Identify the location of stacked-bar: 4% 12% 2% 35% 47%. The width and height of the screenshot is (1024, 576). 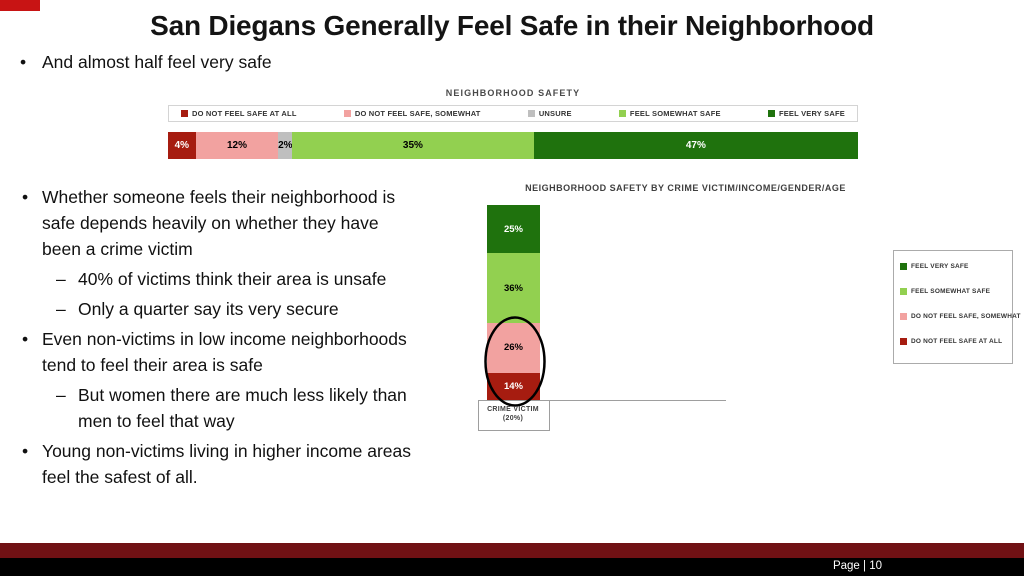
(513, 145).